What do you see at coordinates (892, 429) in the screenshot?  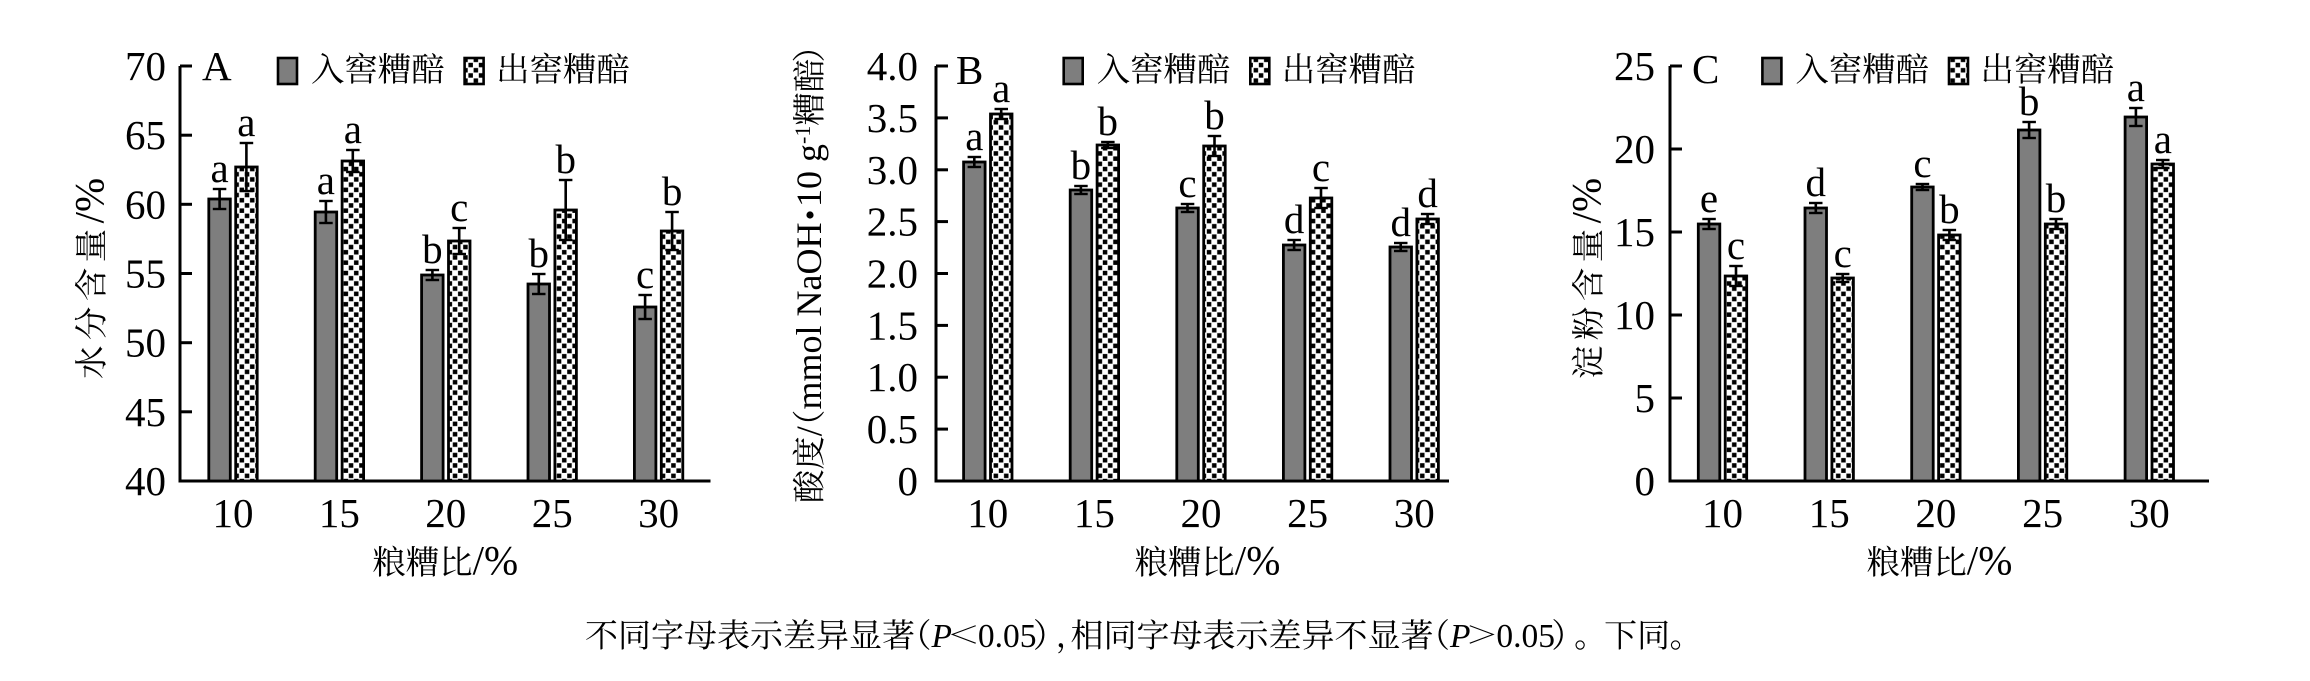 I see `svg-text: 0.5` at bounding box center [892, 429].